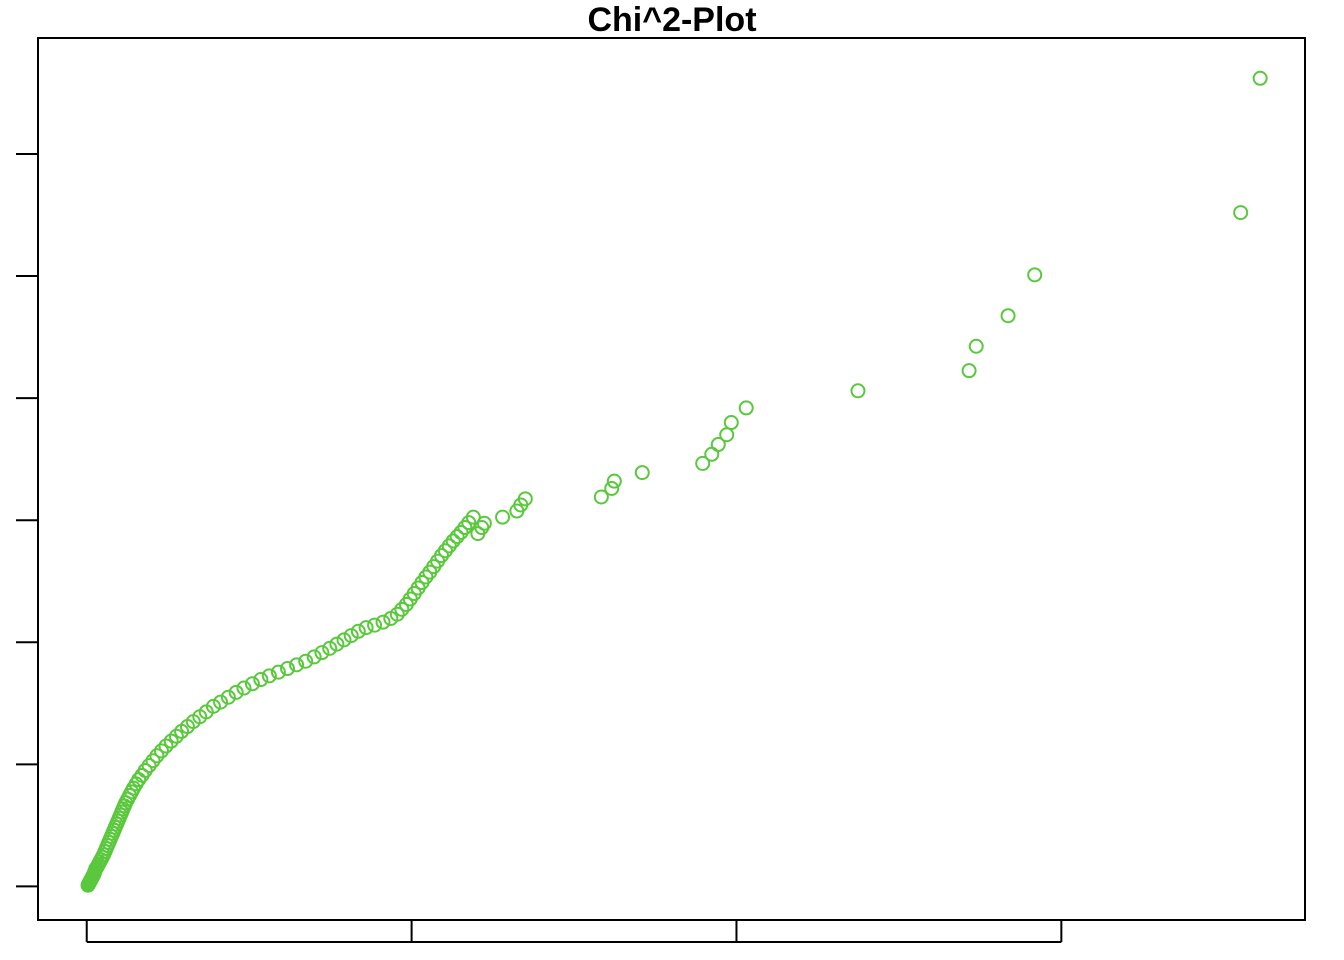 This screenshot has height=960, width=1344. I want to click on y-axis, so click(27, 520).